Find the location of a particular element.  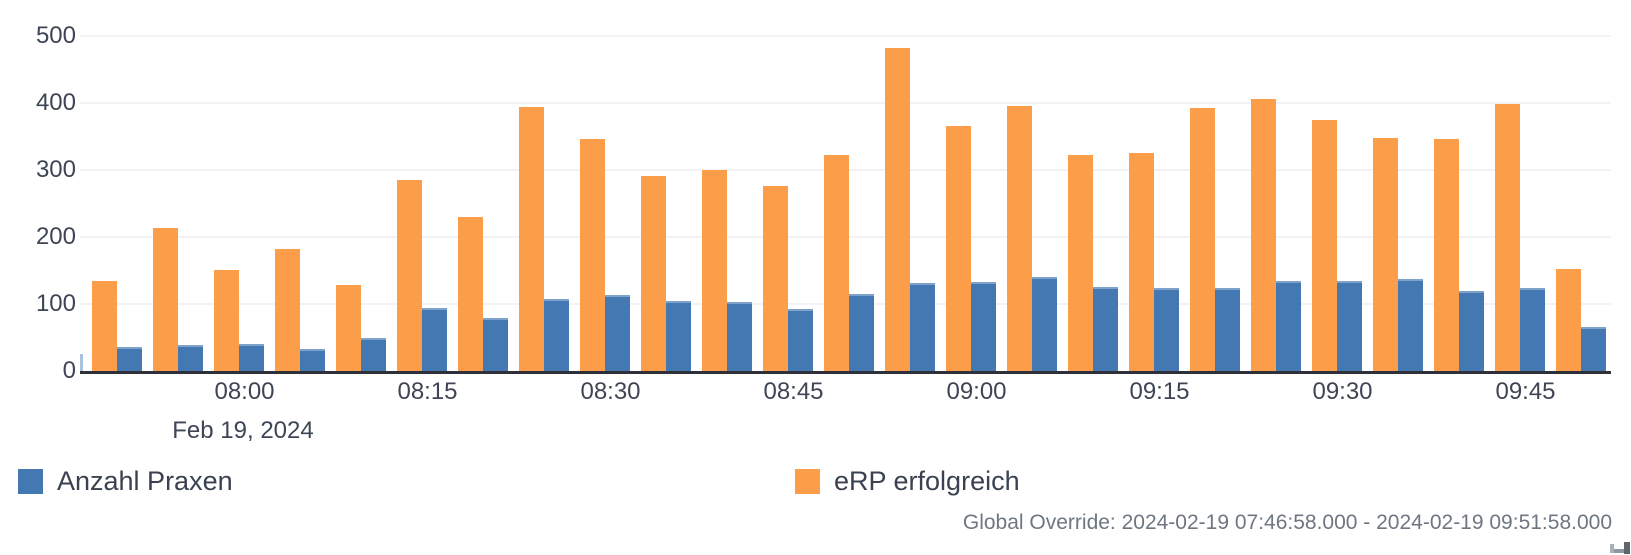

resize-grip-knob is located at coordinates (1627, 548).